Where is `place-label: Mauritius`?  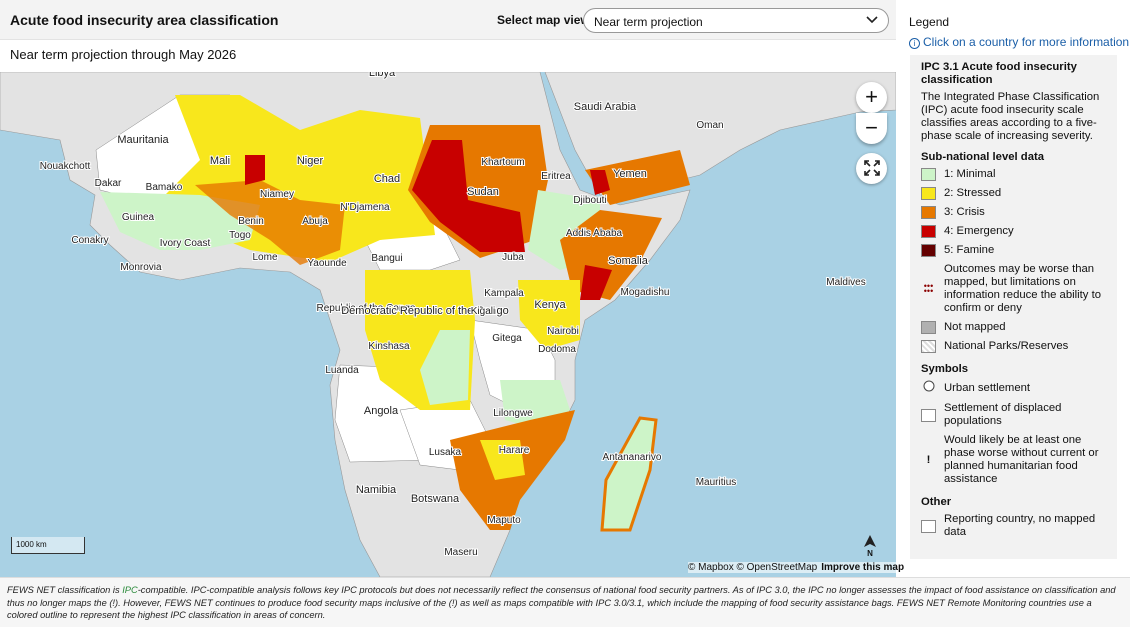
place-label: Mauritius is located at coordinates (716, 482).